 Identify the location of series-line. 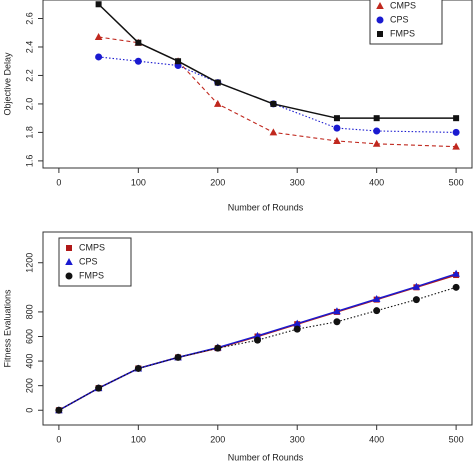
(277, 94).